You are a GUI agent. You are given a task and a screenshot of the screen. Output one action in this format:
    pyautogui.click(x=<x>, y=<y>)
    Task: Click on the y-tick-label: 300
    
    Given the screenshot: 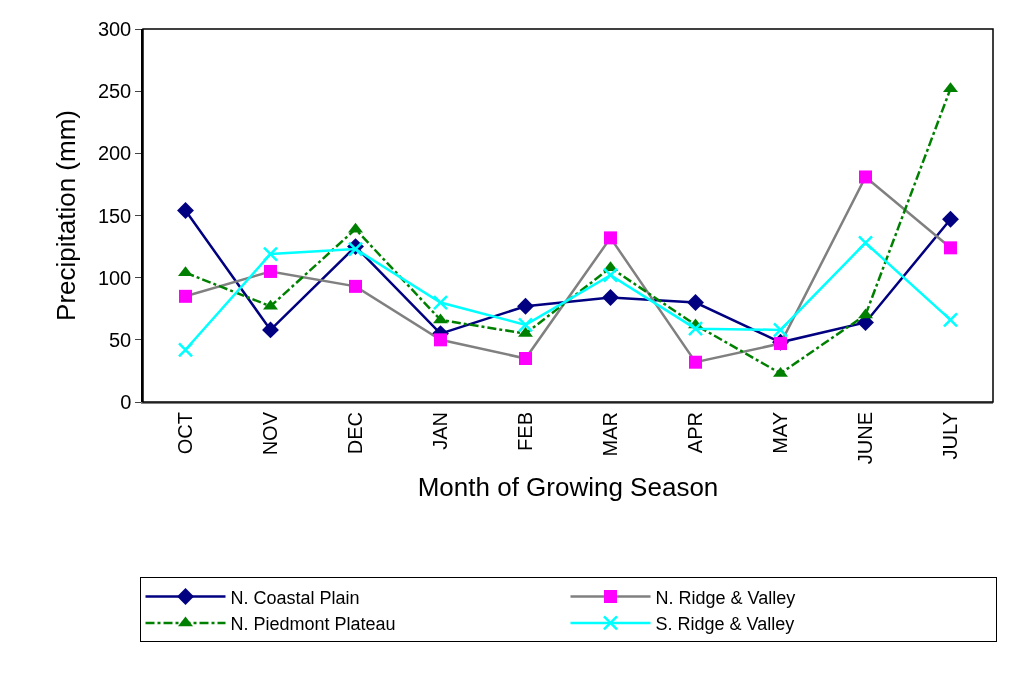 What is the action you would take?
    pyautogui.click(x=114, y=29)
    